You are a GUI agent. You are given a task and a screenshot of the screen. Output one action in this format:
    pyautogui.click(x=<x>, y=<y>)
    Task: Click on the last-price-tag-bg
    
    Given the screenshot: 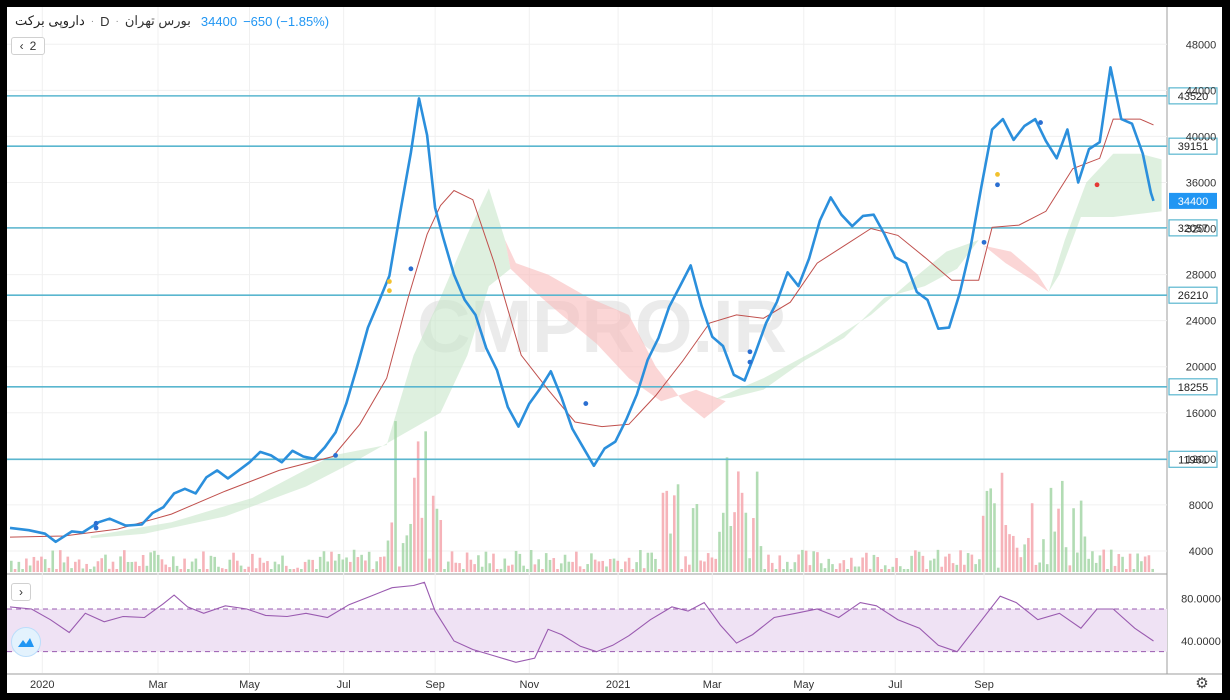 What is the action you would take?
    pyautogui.click(x=1193, y=200)
    